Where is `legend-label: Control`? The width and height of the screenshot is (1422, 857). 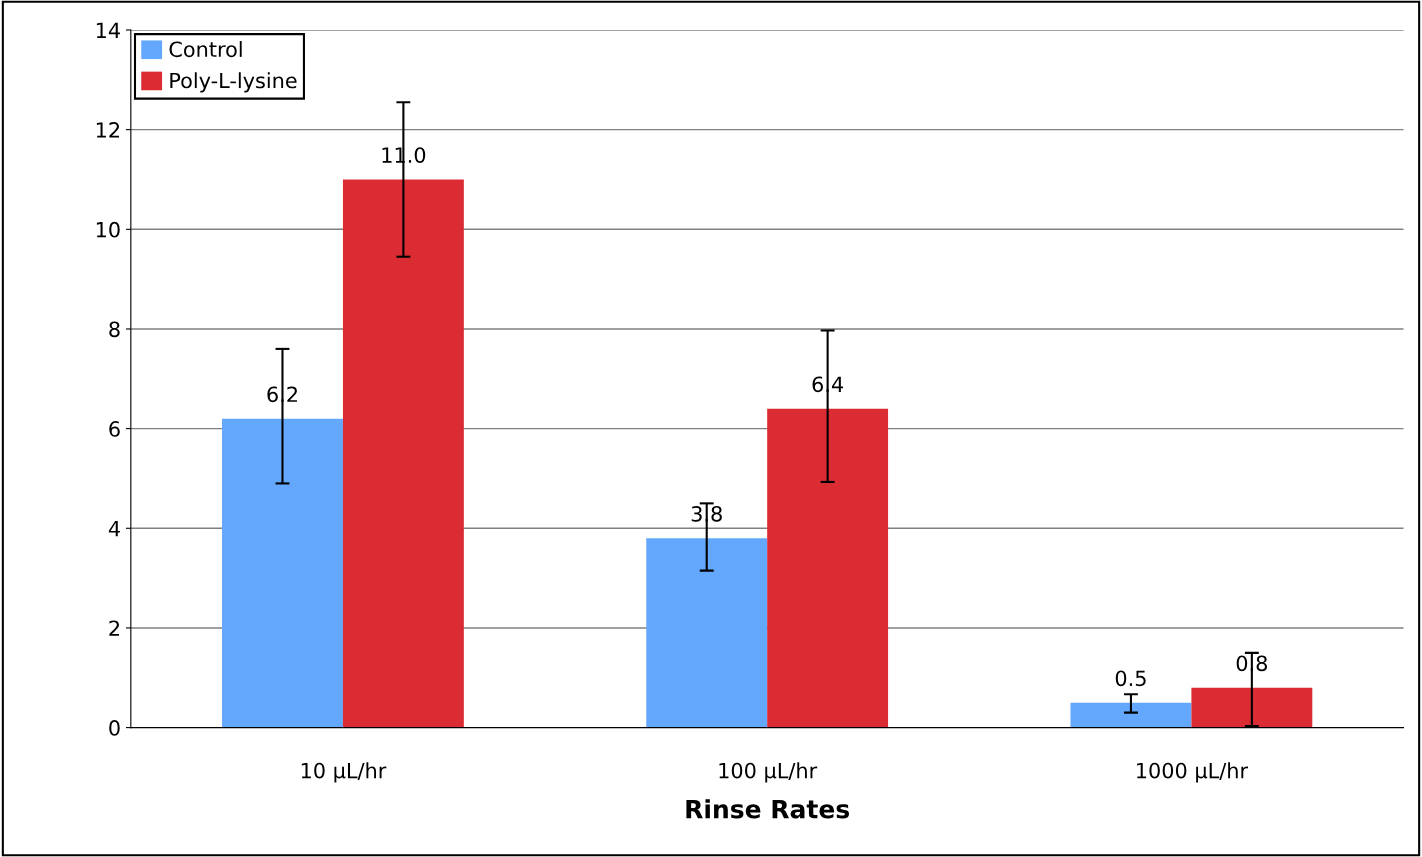 legend-label: Control is located at coordinates (205, 49).